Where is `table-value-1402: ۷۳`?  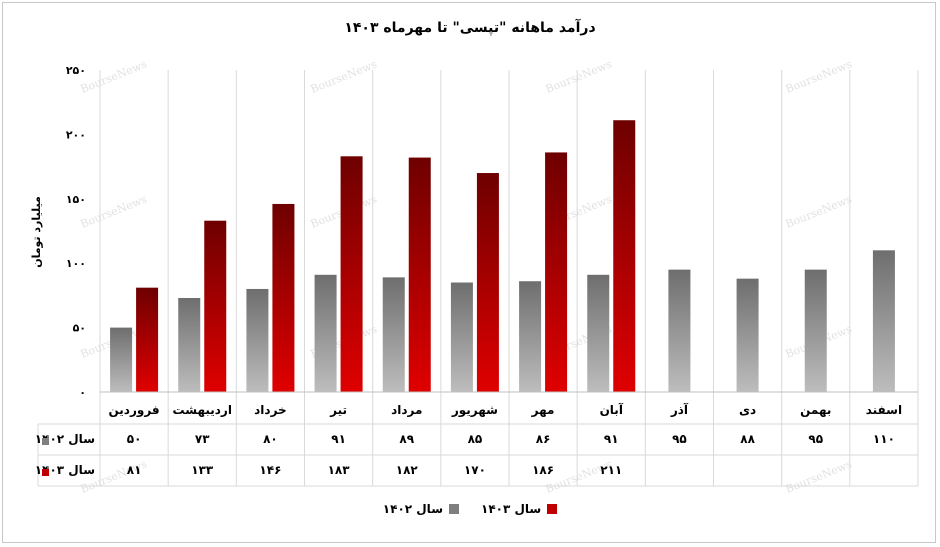 table-value-1402: ۷۳ is located at coordinates (202, 439).